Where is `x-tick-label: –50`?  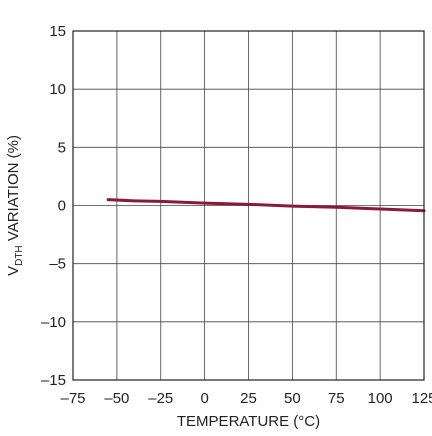
x-tick-label: –50 is located at coordinates (116, 398).